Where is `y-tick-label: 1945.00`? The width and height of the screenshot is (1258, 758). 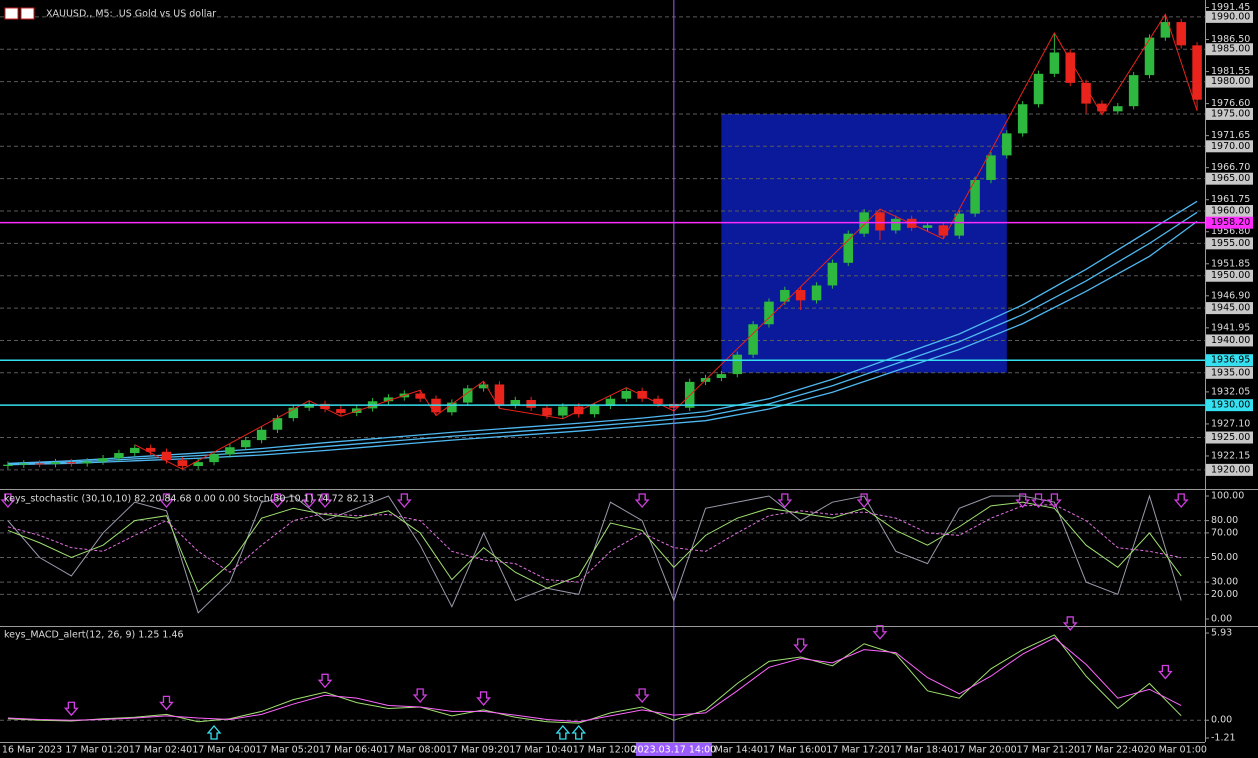
y-tick-label: 1945.00 is located at coordinates (1230, 308).